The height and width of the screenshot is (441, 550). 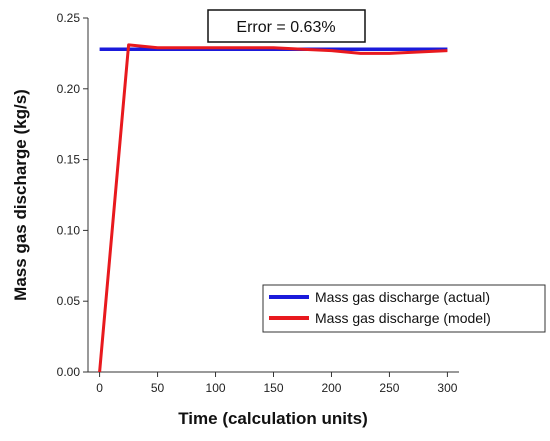 I want to click on y-axis-title: Mass gas discharge (kg/s), so click(x=20, y=195).